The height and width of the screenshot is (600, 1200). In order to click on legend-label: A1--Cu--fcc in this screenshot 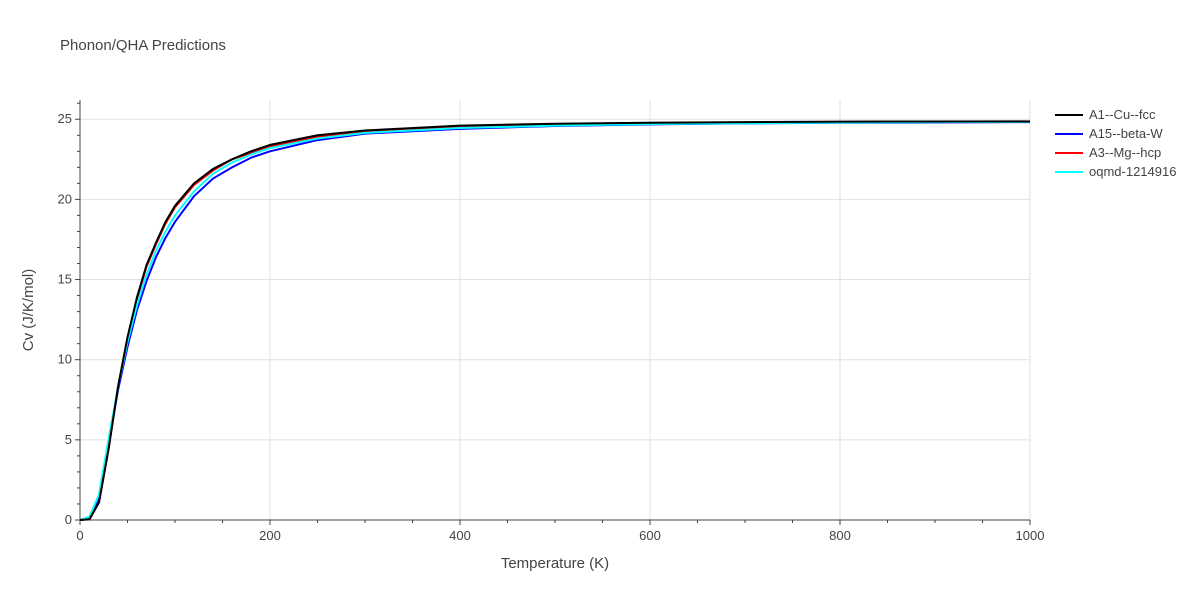, I will do `click(1122, 114)`.